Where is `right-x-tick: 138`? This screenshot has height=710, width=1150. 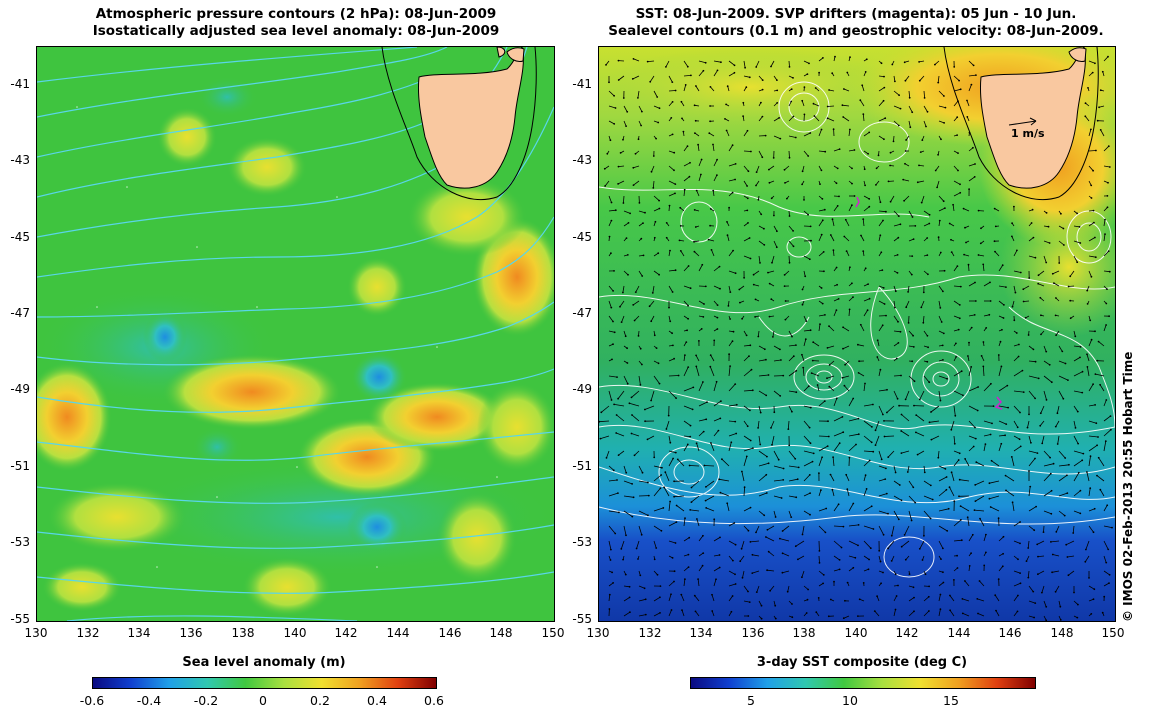 right-x-tick: 138 is located at coordinates (804, 633).